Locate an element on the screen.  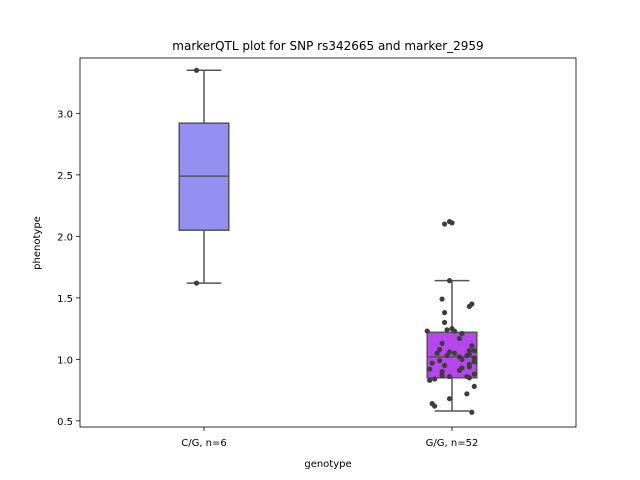
y-tick-label: 1.5 is located at coordinates (65, 299).